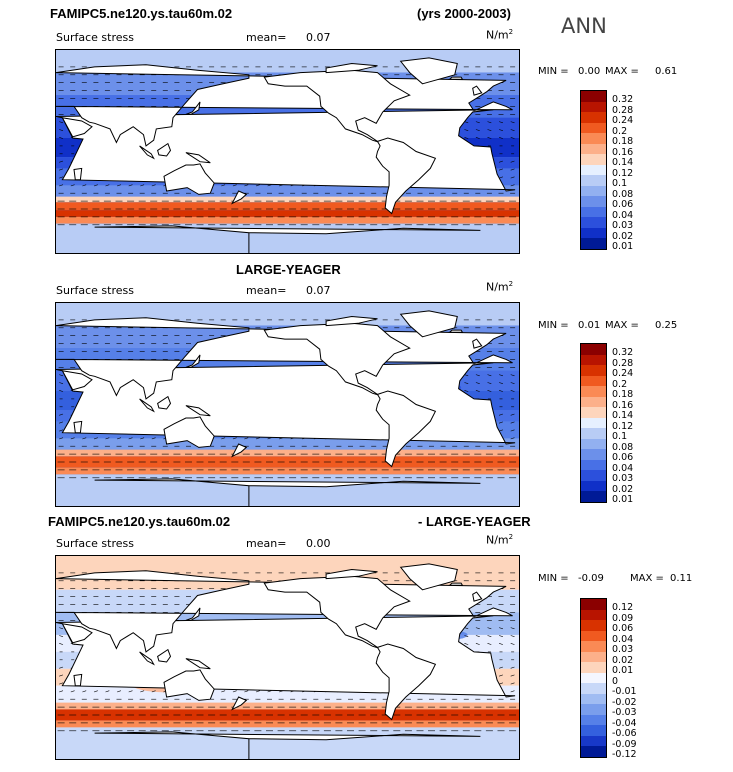 The width and height of the screenshot is (733, 772). Describe the element at coordinates (624, 692) in the screenshot. I see `colorbar-tick-label: -0.01` at that location.